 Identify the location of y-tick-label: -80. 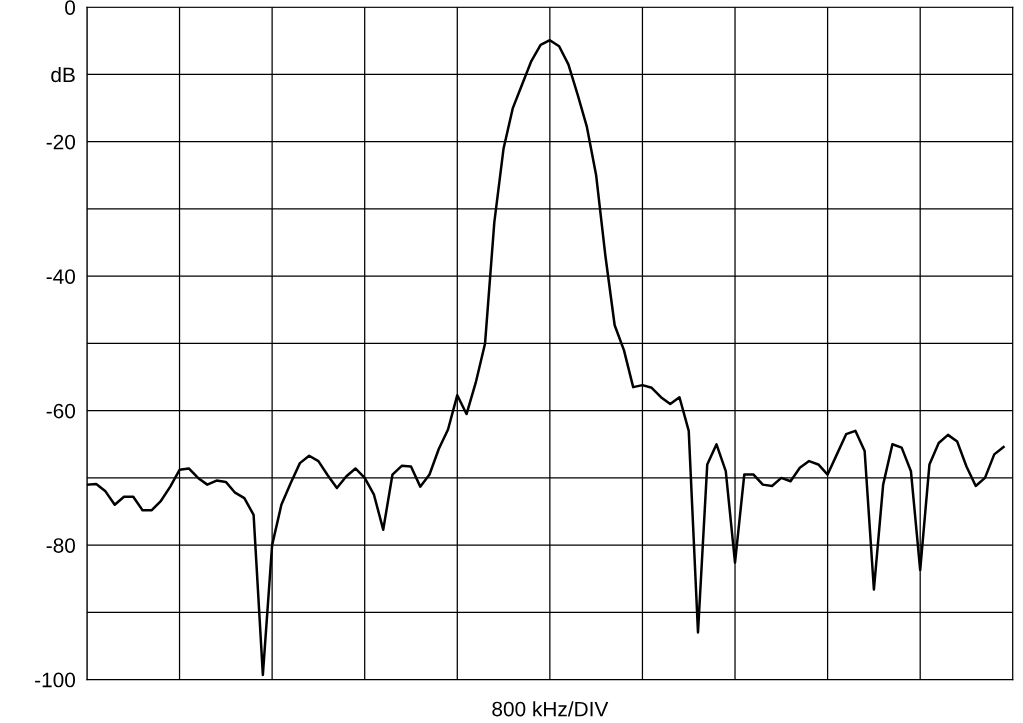
(61, 545).